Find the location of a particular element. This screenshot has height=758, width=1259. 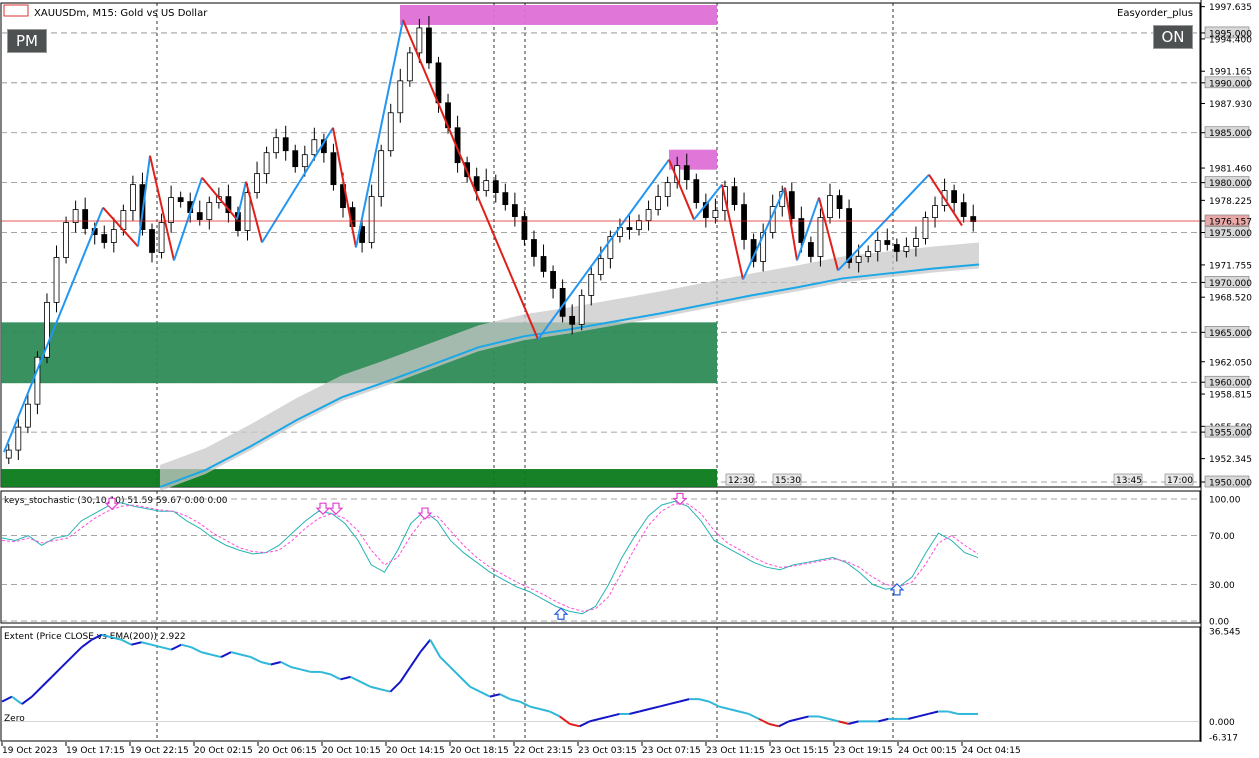

extent-zero-label: Zero is located at coordinates (14, 719).